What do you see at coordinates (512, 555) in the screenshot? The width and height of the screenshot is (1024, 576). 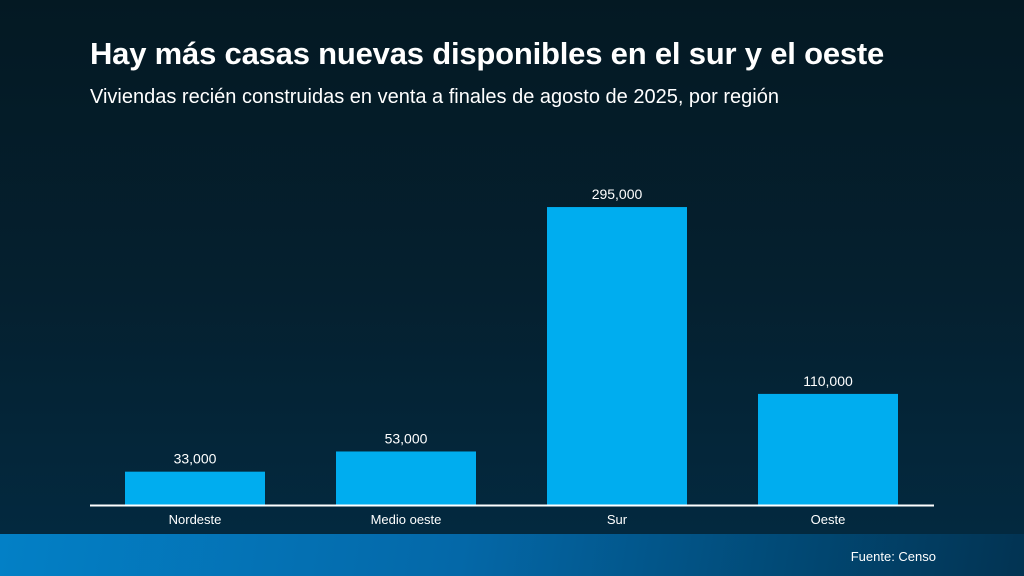 I see `footer-band` at bounding box center [512, 555].